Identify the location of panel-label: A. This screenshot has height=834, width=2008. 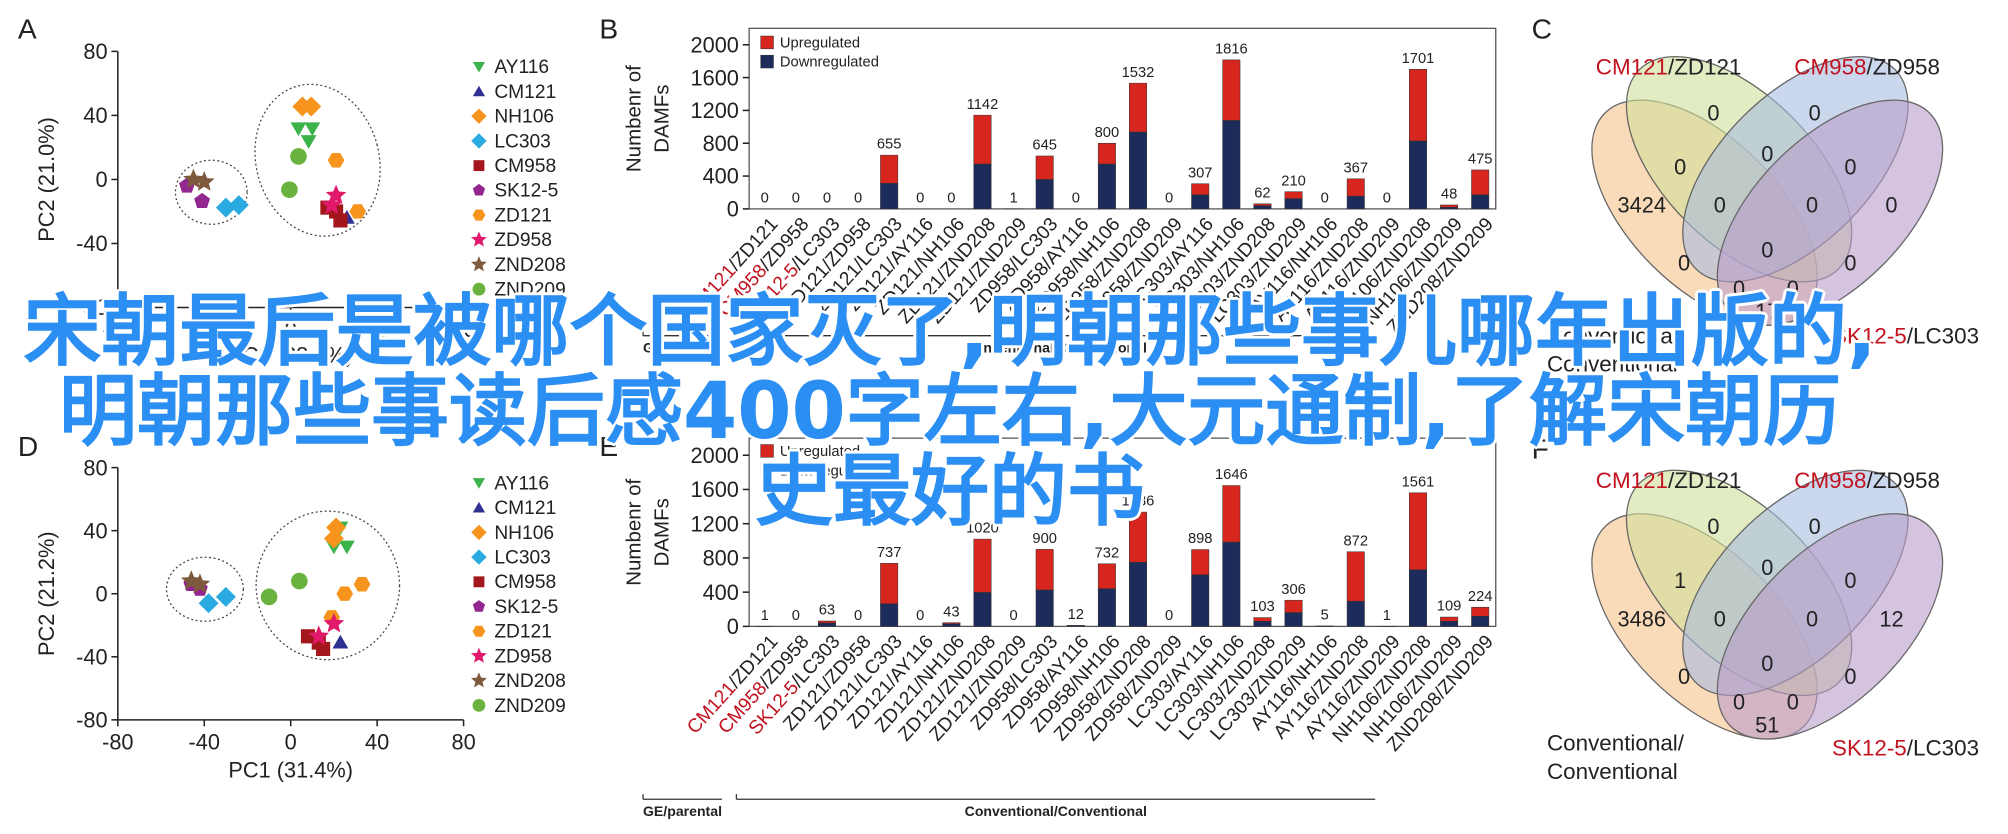
(27, 29).